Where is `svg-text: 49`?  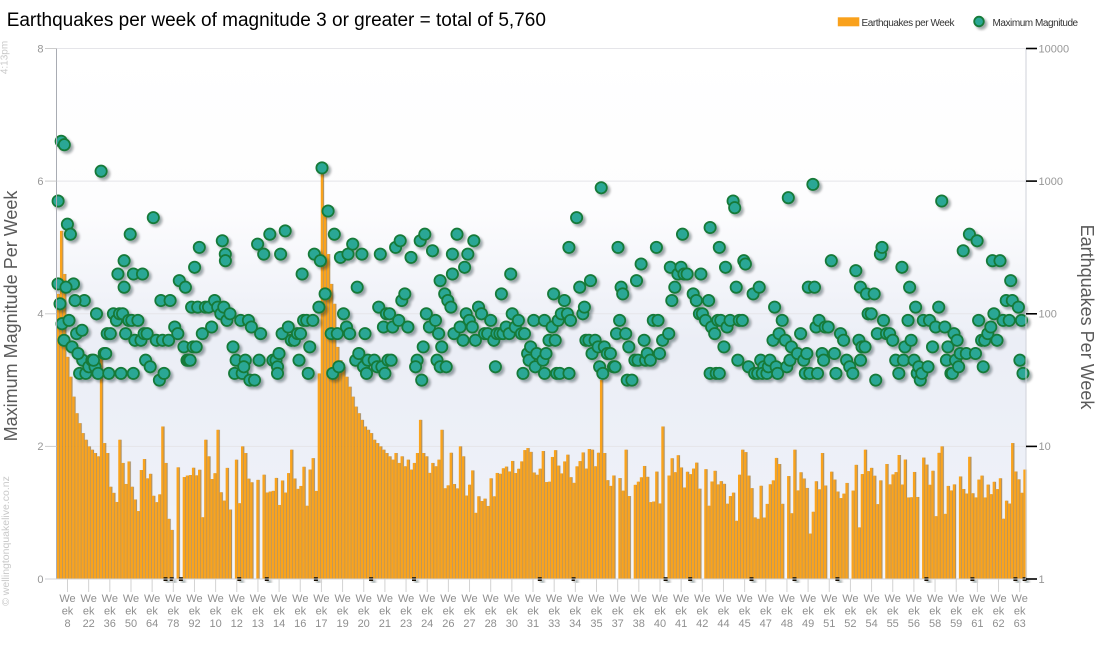 svg-text: 49 is located at coordinates (808, 624).